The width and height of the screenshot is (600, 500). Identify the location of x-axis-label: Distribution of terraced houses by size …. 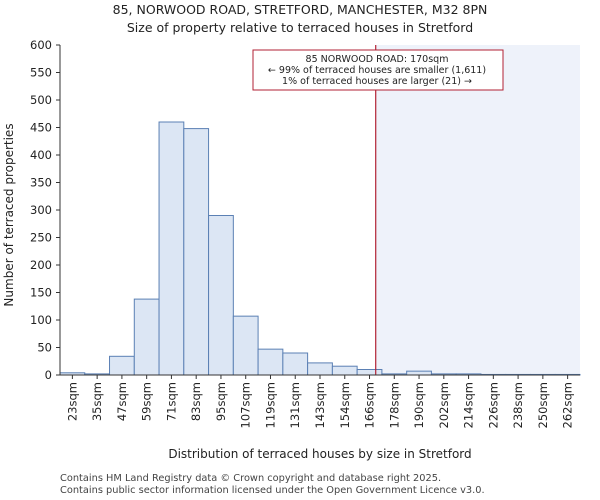
(319, 454).